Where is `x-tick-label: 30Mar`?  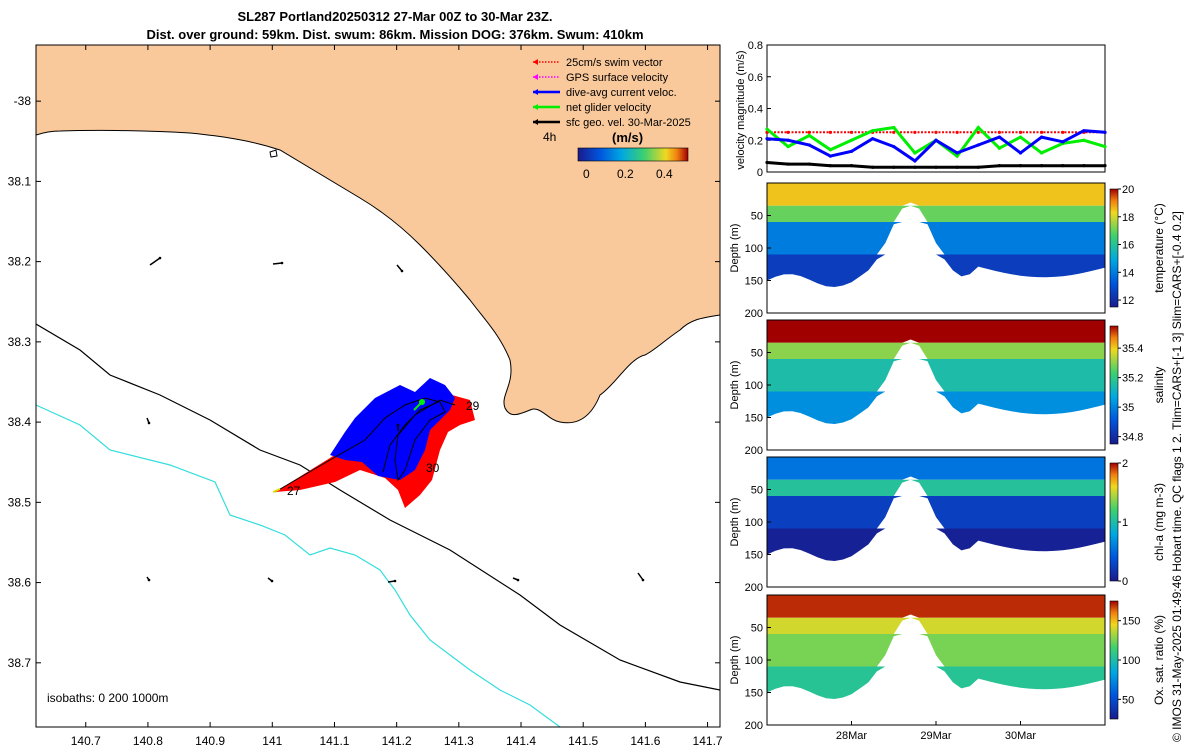 x-tick-label: 30Mar is located at coordinates (1021, 736).